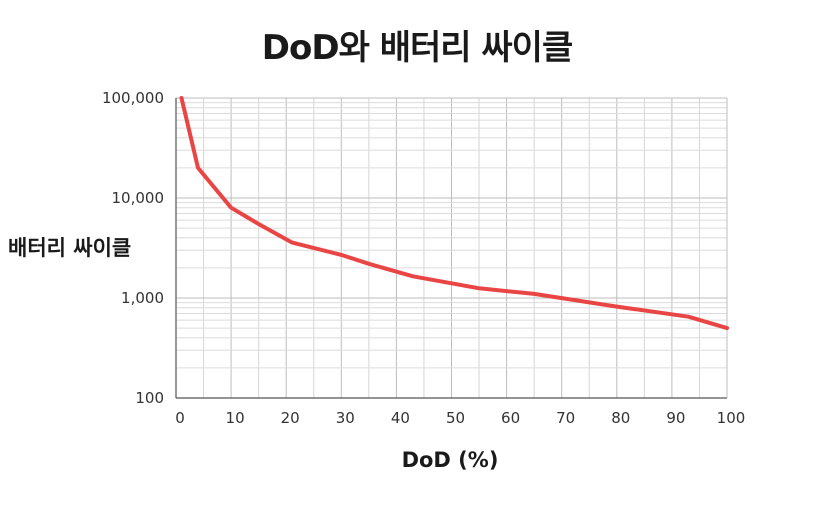 The width and height of the screenshot is (834, 510). What do you see at coordinates (455, 418) in the screenshot?
I see `x-tick-label: 50` at bounding box center [455, 418].